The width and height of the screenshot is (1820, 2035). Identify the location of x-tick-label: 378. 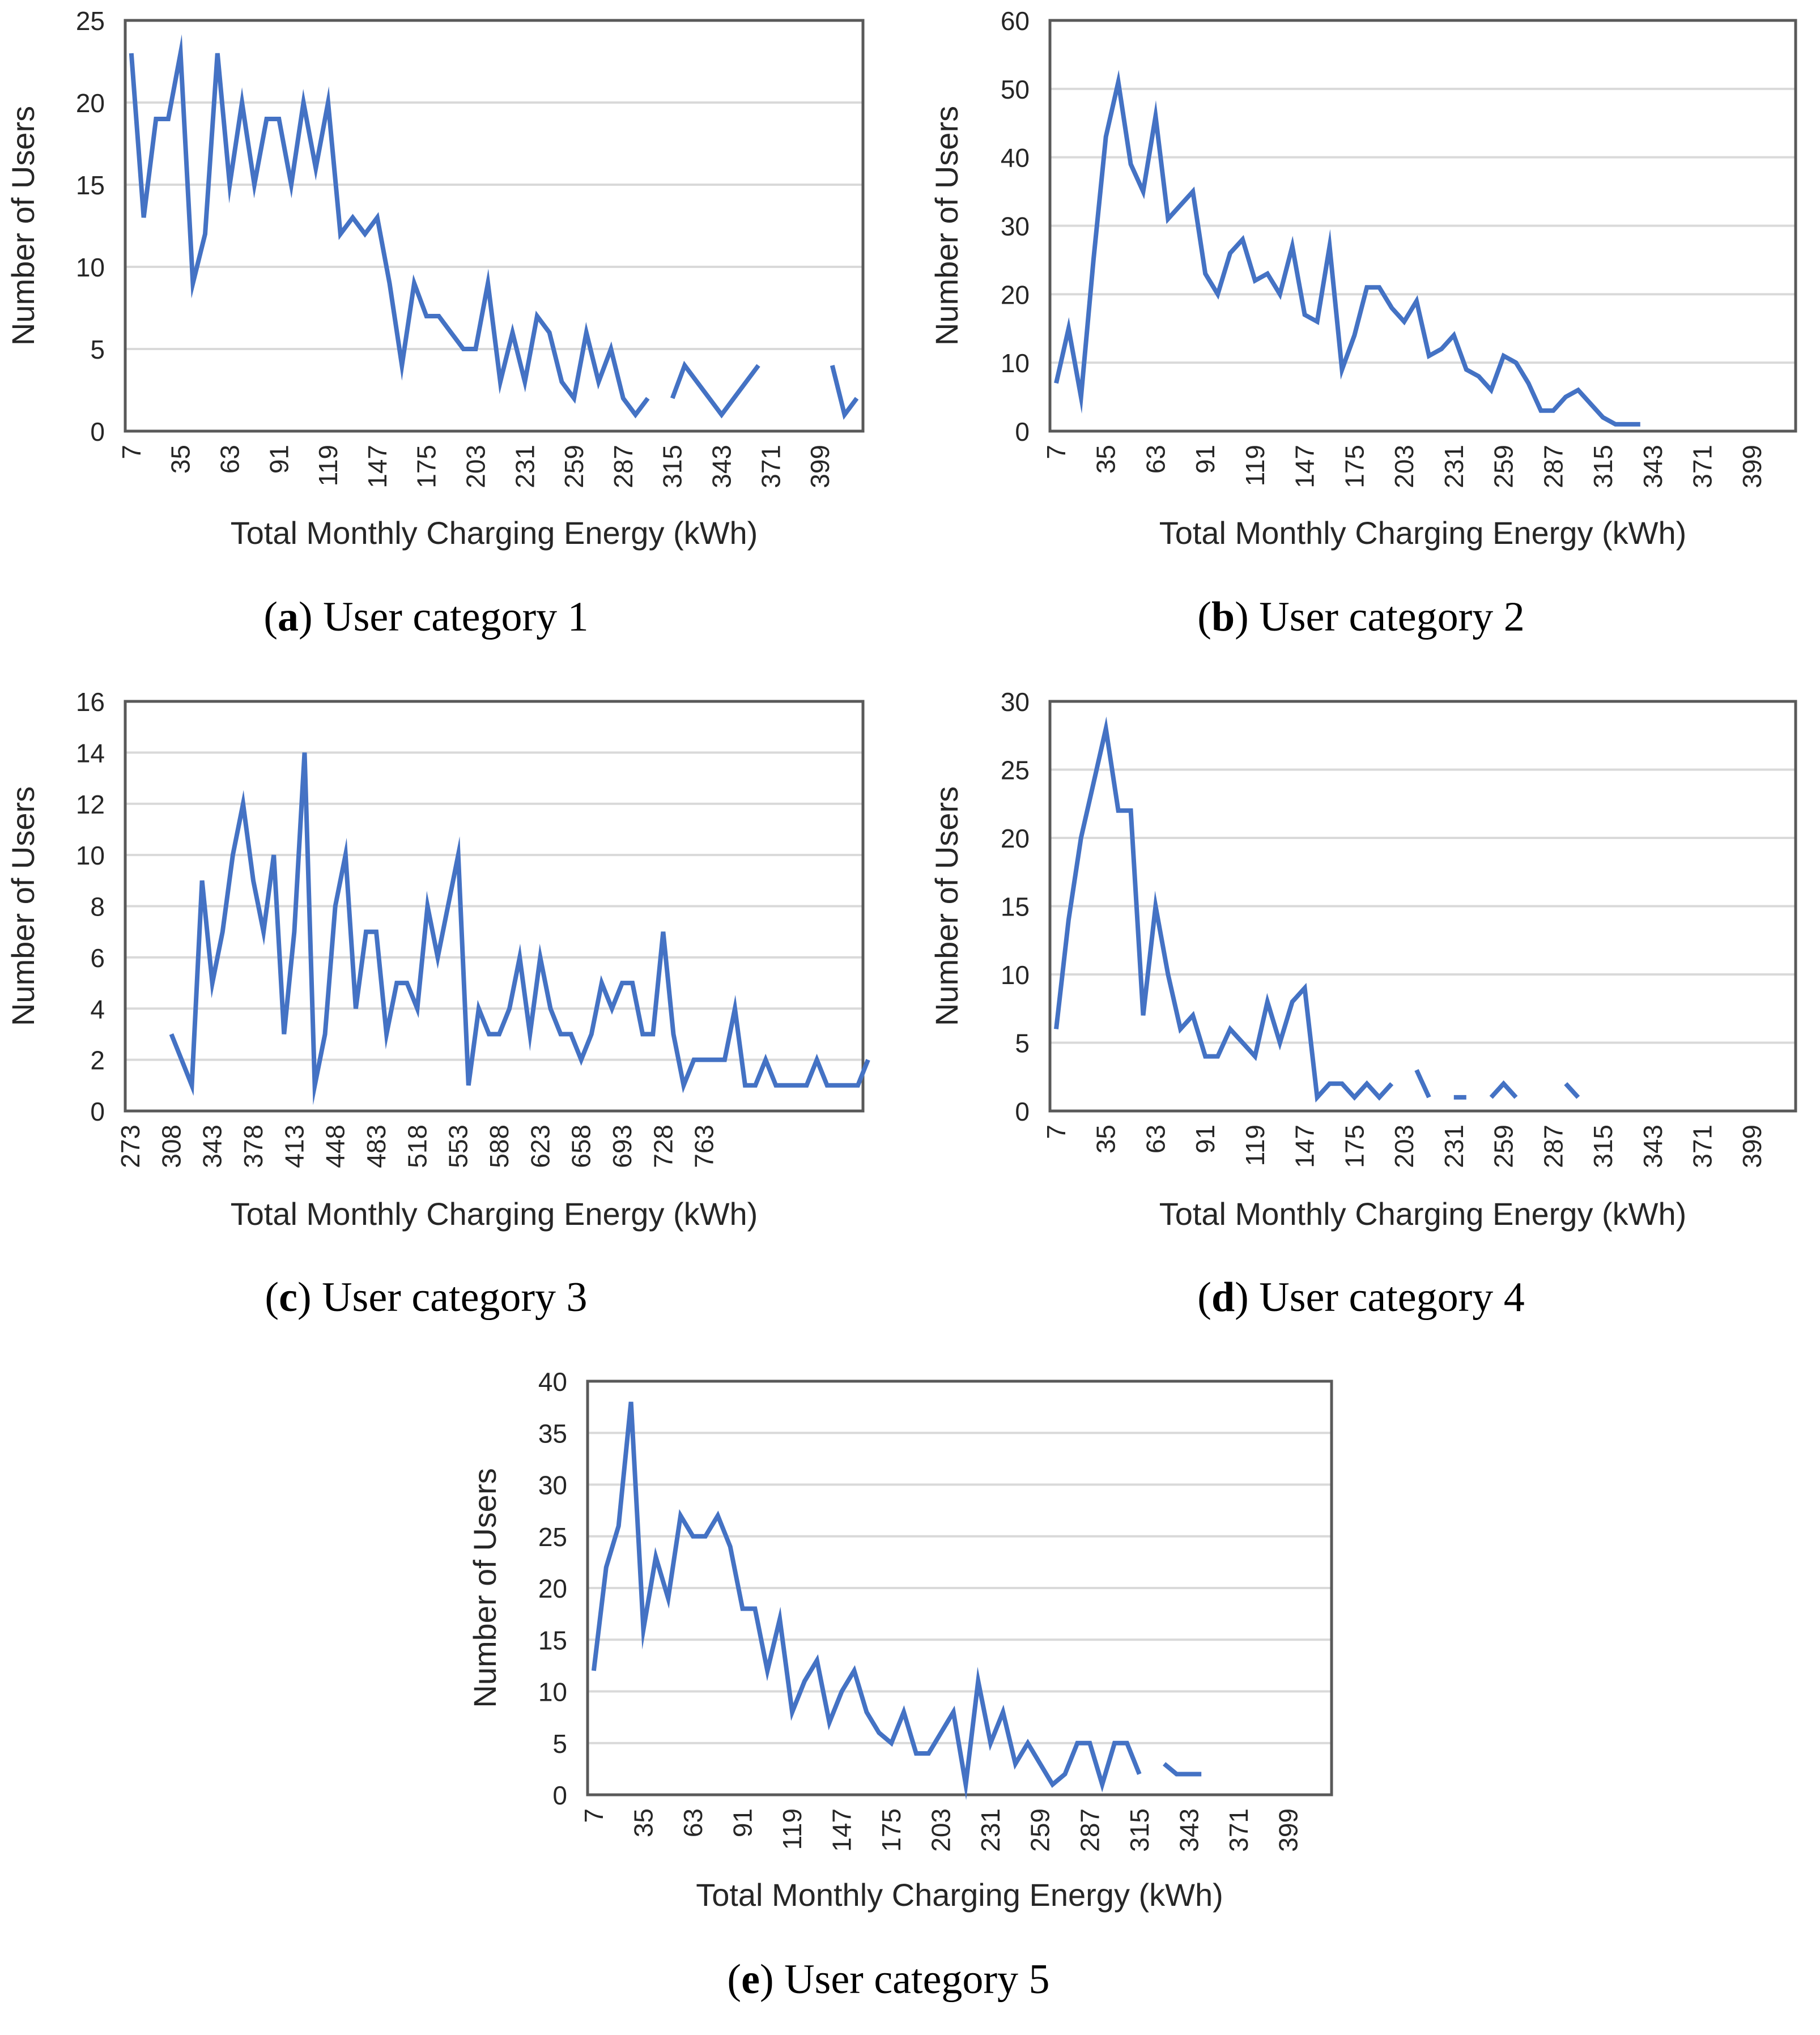
(254, 1147).